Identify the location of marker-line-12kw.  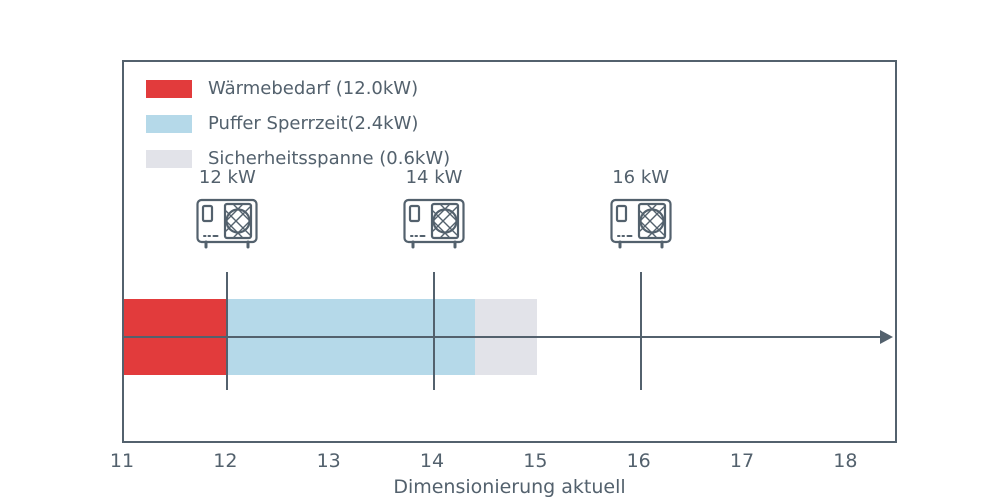
(227, 331).